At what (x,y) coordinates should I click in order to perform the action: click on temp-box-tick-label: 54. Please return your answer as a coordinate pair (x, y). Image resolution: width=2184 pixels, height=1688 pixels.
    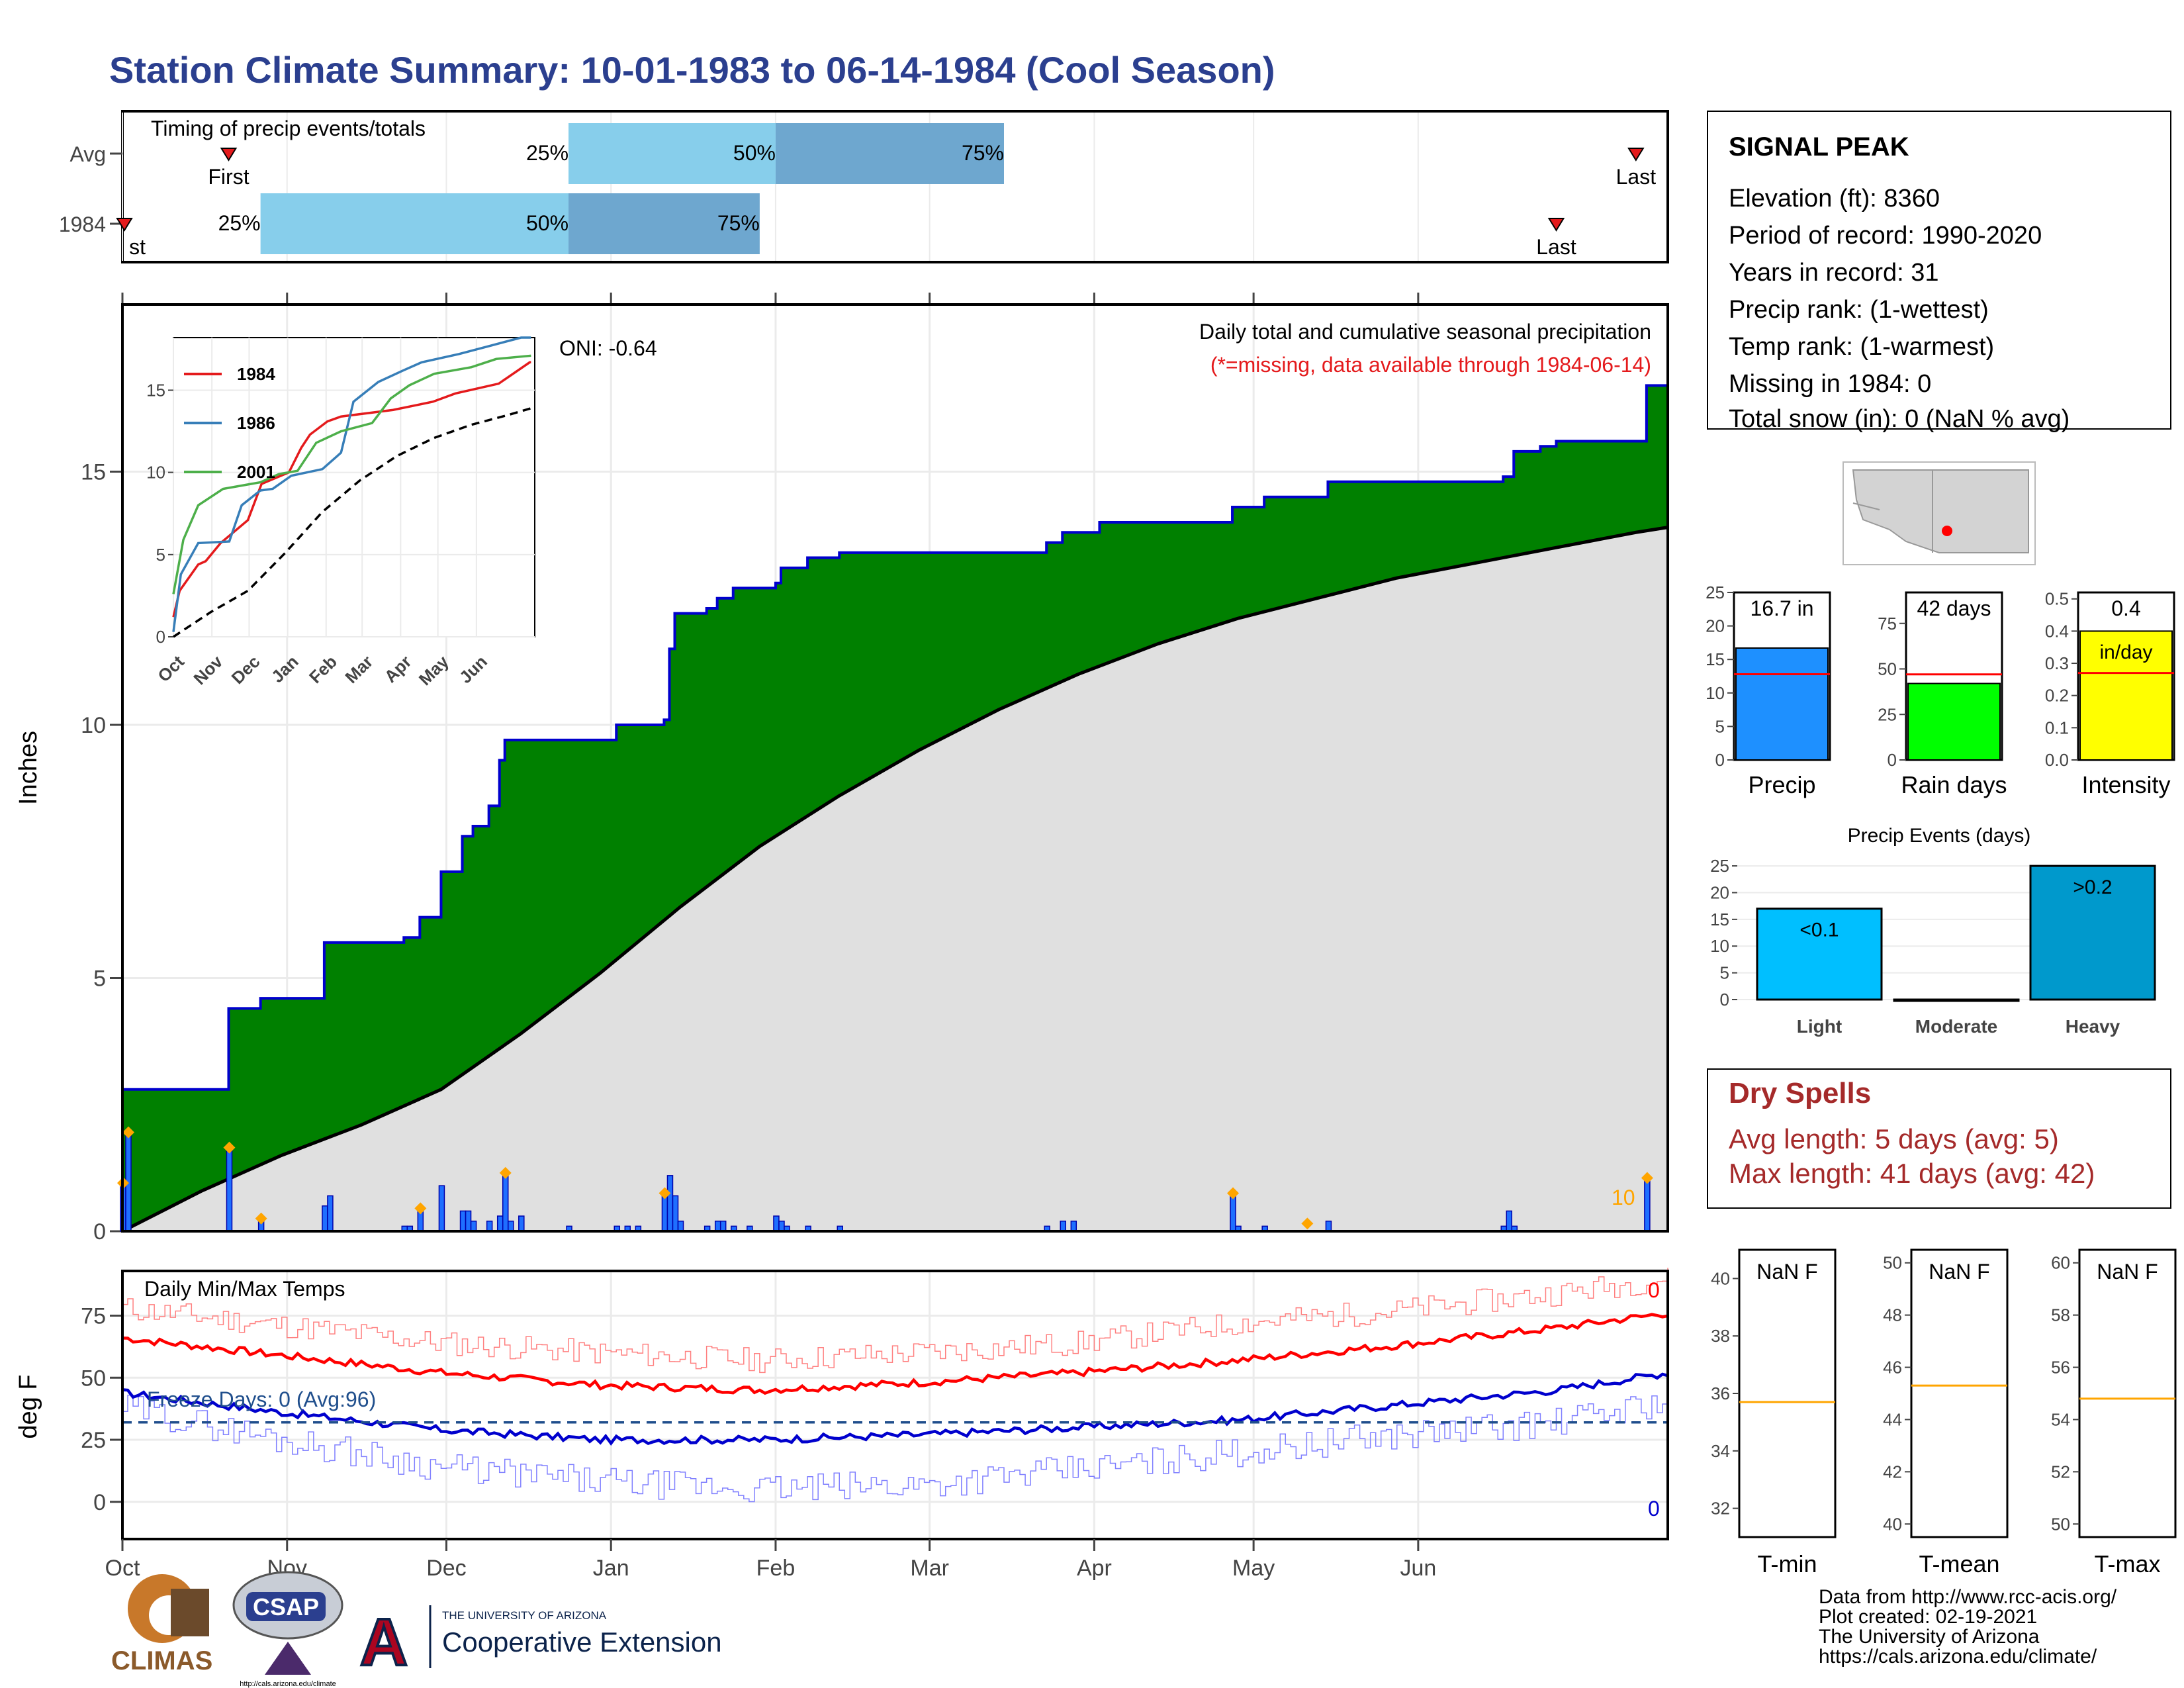
    Looking at the image, I should click on (2060, 1419).